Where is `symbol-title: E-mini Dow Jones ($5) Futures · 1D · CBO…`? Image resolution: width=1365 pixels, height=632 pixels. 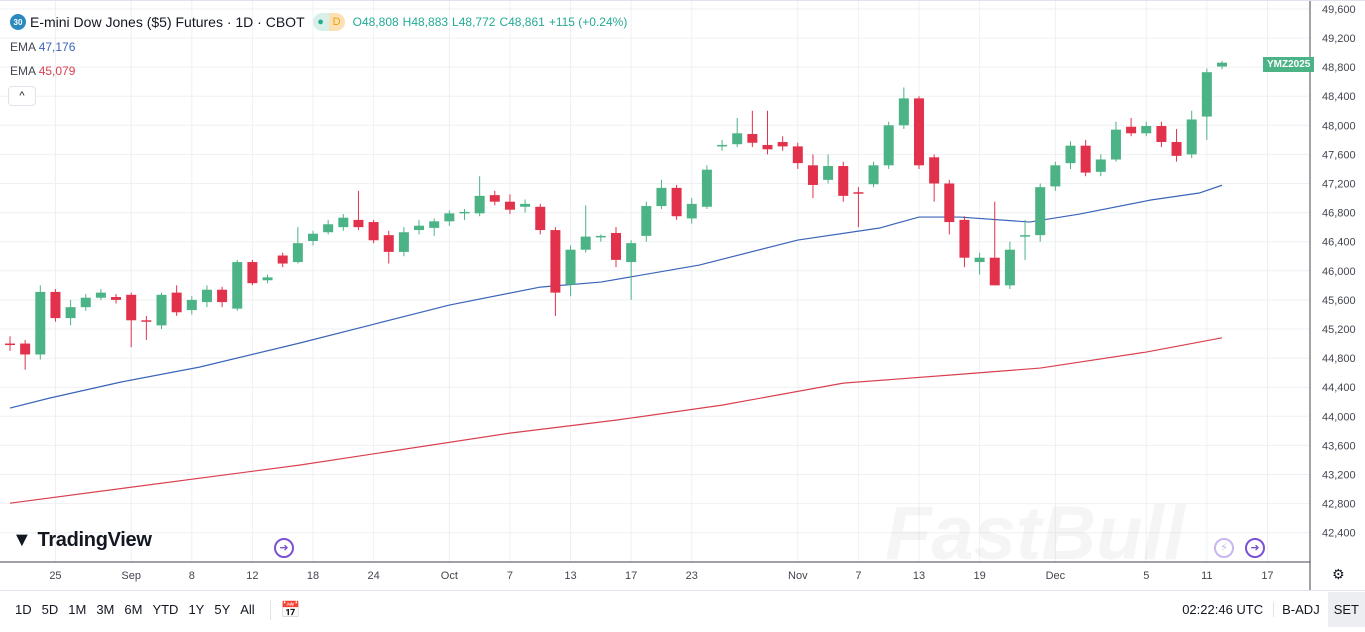 symbol-title: E-mini Dow Jones ($5) Futures · 1D · CBO… is located at coordinates (167, 22).